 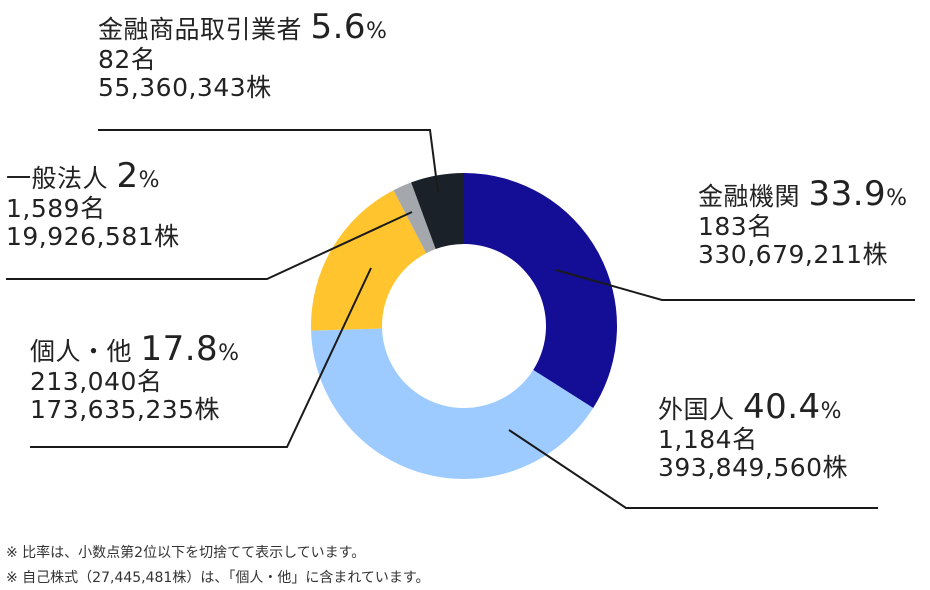 What do you see at coordinates (414, 218) in the screenshot?
I see `slice-corporations` at bounding box center [414, 218].